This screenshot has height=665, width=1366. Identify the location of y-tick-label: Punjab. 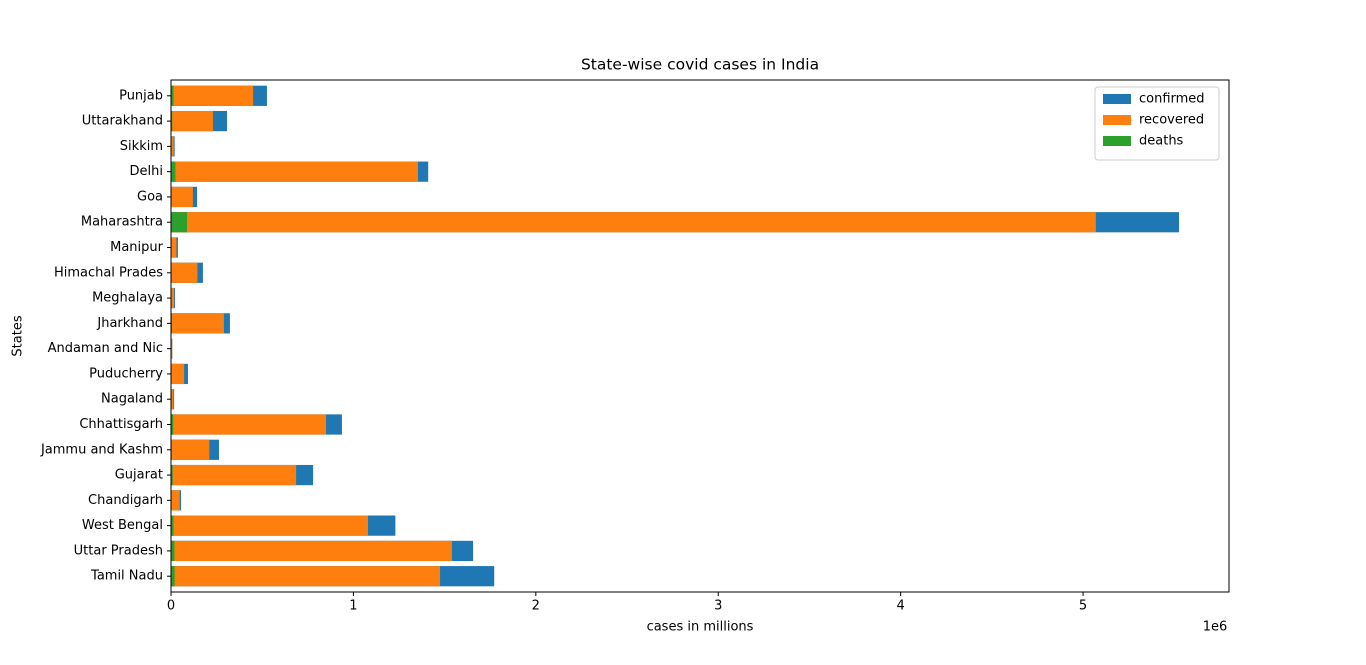
(141, 95).